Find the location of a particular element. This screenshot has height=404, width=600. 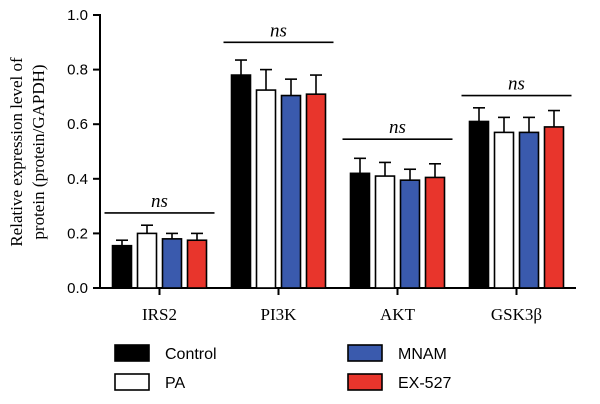

y-tick-label: 0.2 is located at coordinates (77, 233).